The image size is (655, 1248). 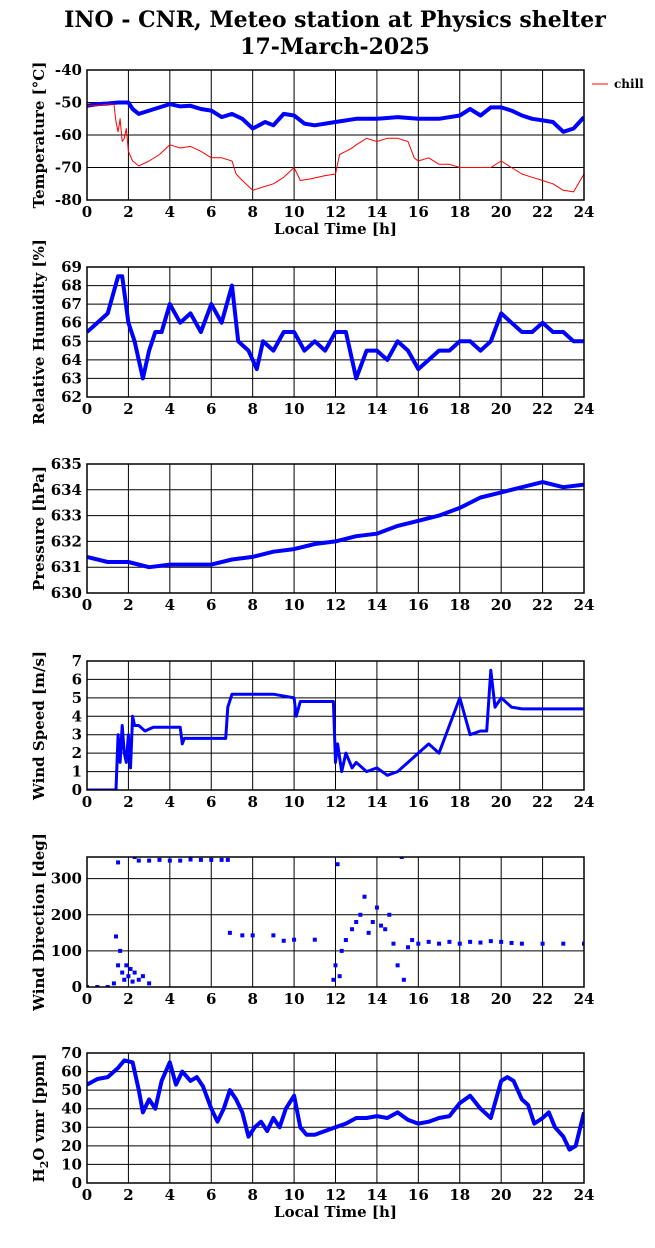 What do you see at coordinates (501, 802) in the screenshot?
I see `x-tick-label: 20` at bounding box center [501, 802].